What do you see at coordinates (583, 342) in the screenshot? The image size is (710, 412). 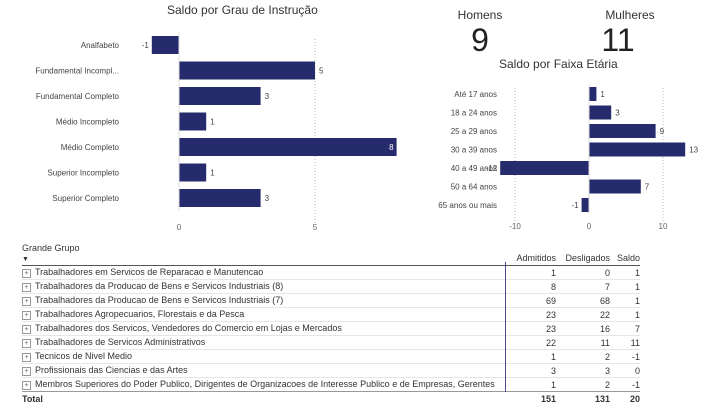 I see `desligados-cell: 11` at bounding box center [583, 342].